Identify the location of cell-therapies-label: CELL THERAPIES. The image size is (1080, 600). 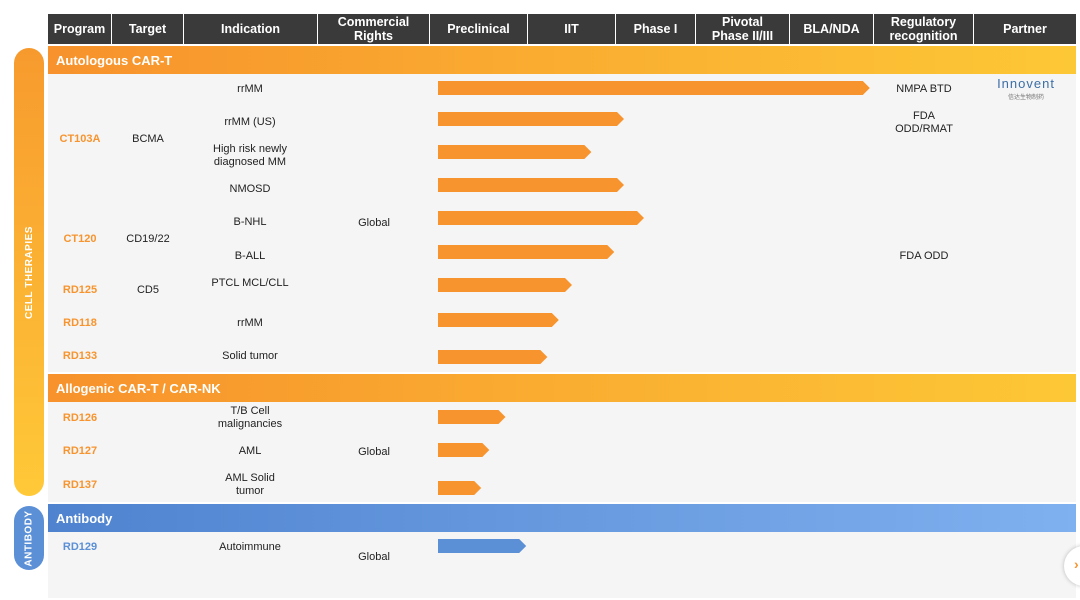
(29, 272).